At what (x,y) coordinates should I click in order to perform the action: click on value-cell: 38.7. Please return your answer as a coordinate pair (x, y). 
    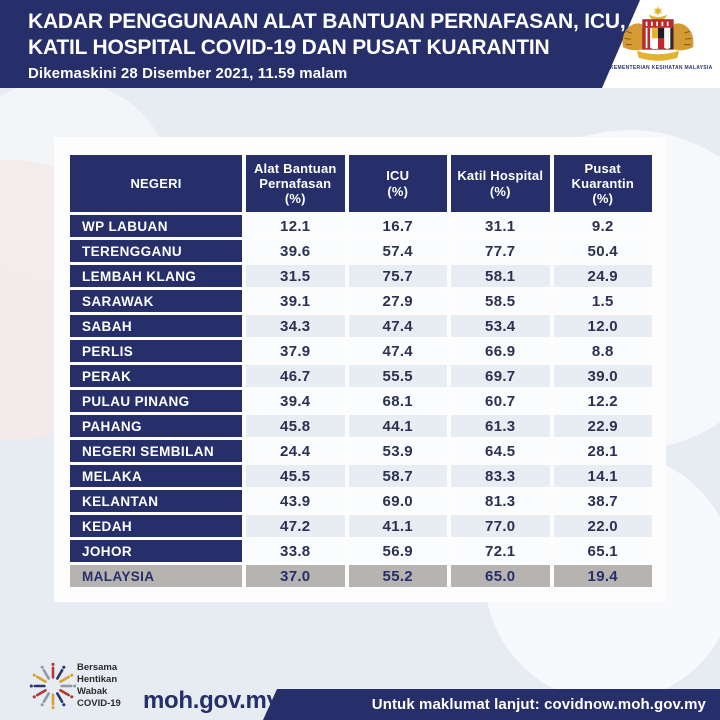
    Looking at the image, I should click on (602, 501).